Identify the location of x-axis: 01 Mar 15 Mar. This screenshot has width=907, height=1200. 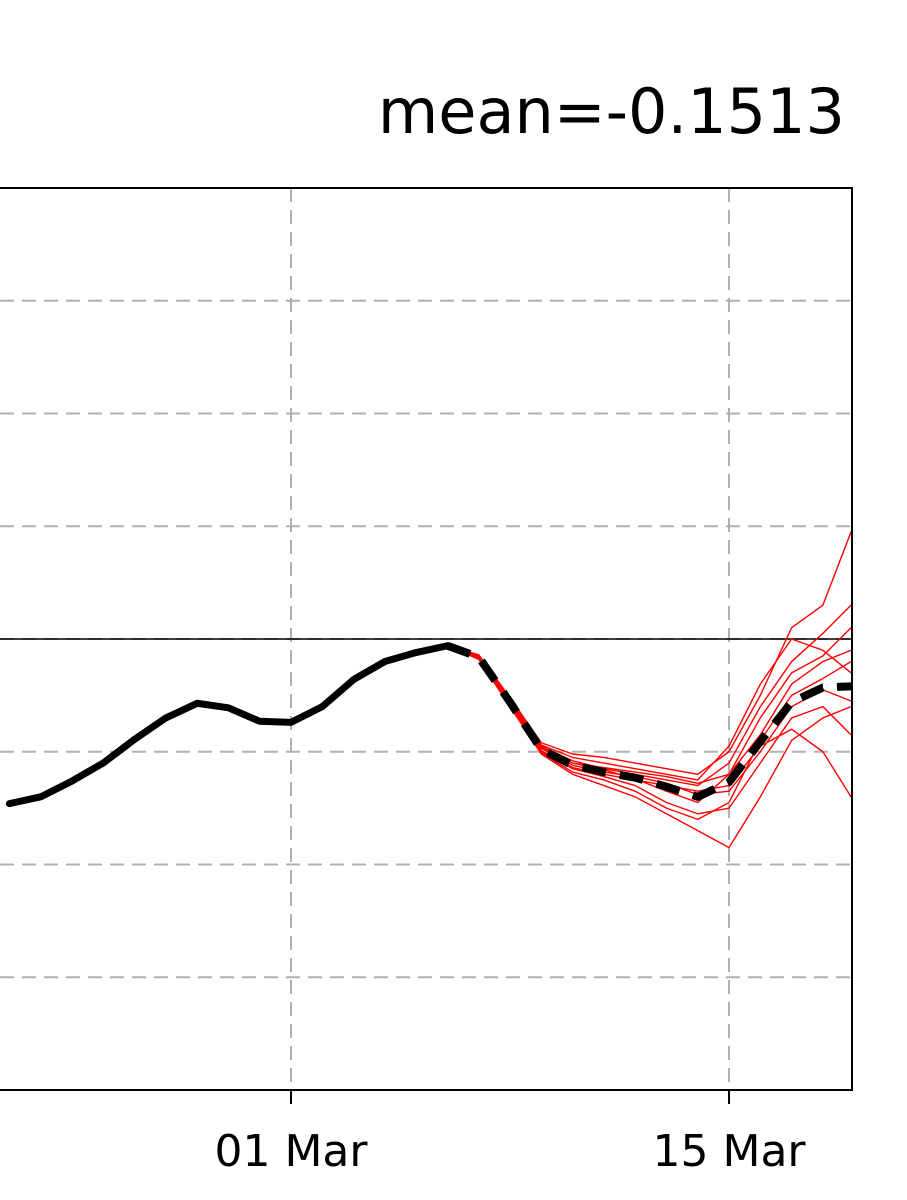
(510, 1133).